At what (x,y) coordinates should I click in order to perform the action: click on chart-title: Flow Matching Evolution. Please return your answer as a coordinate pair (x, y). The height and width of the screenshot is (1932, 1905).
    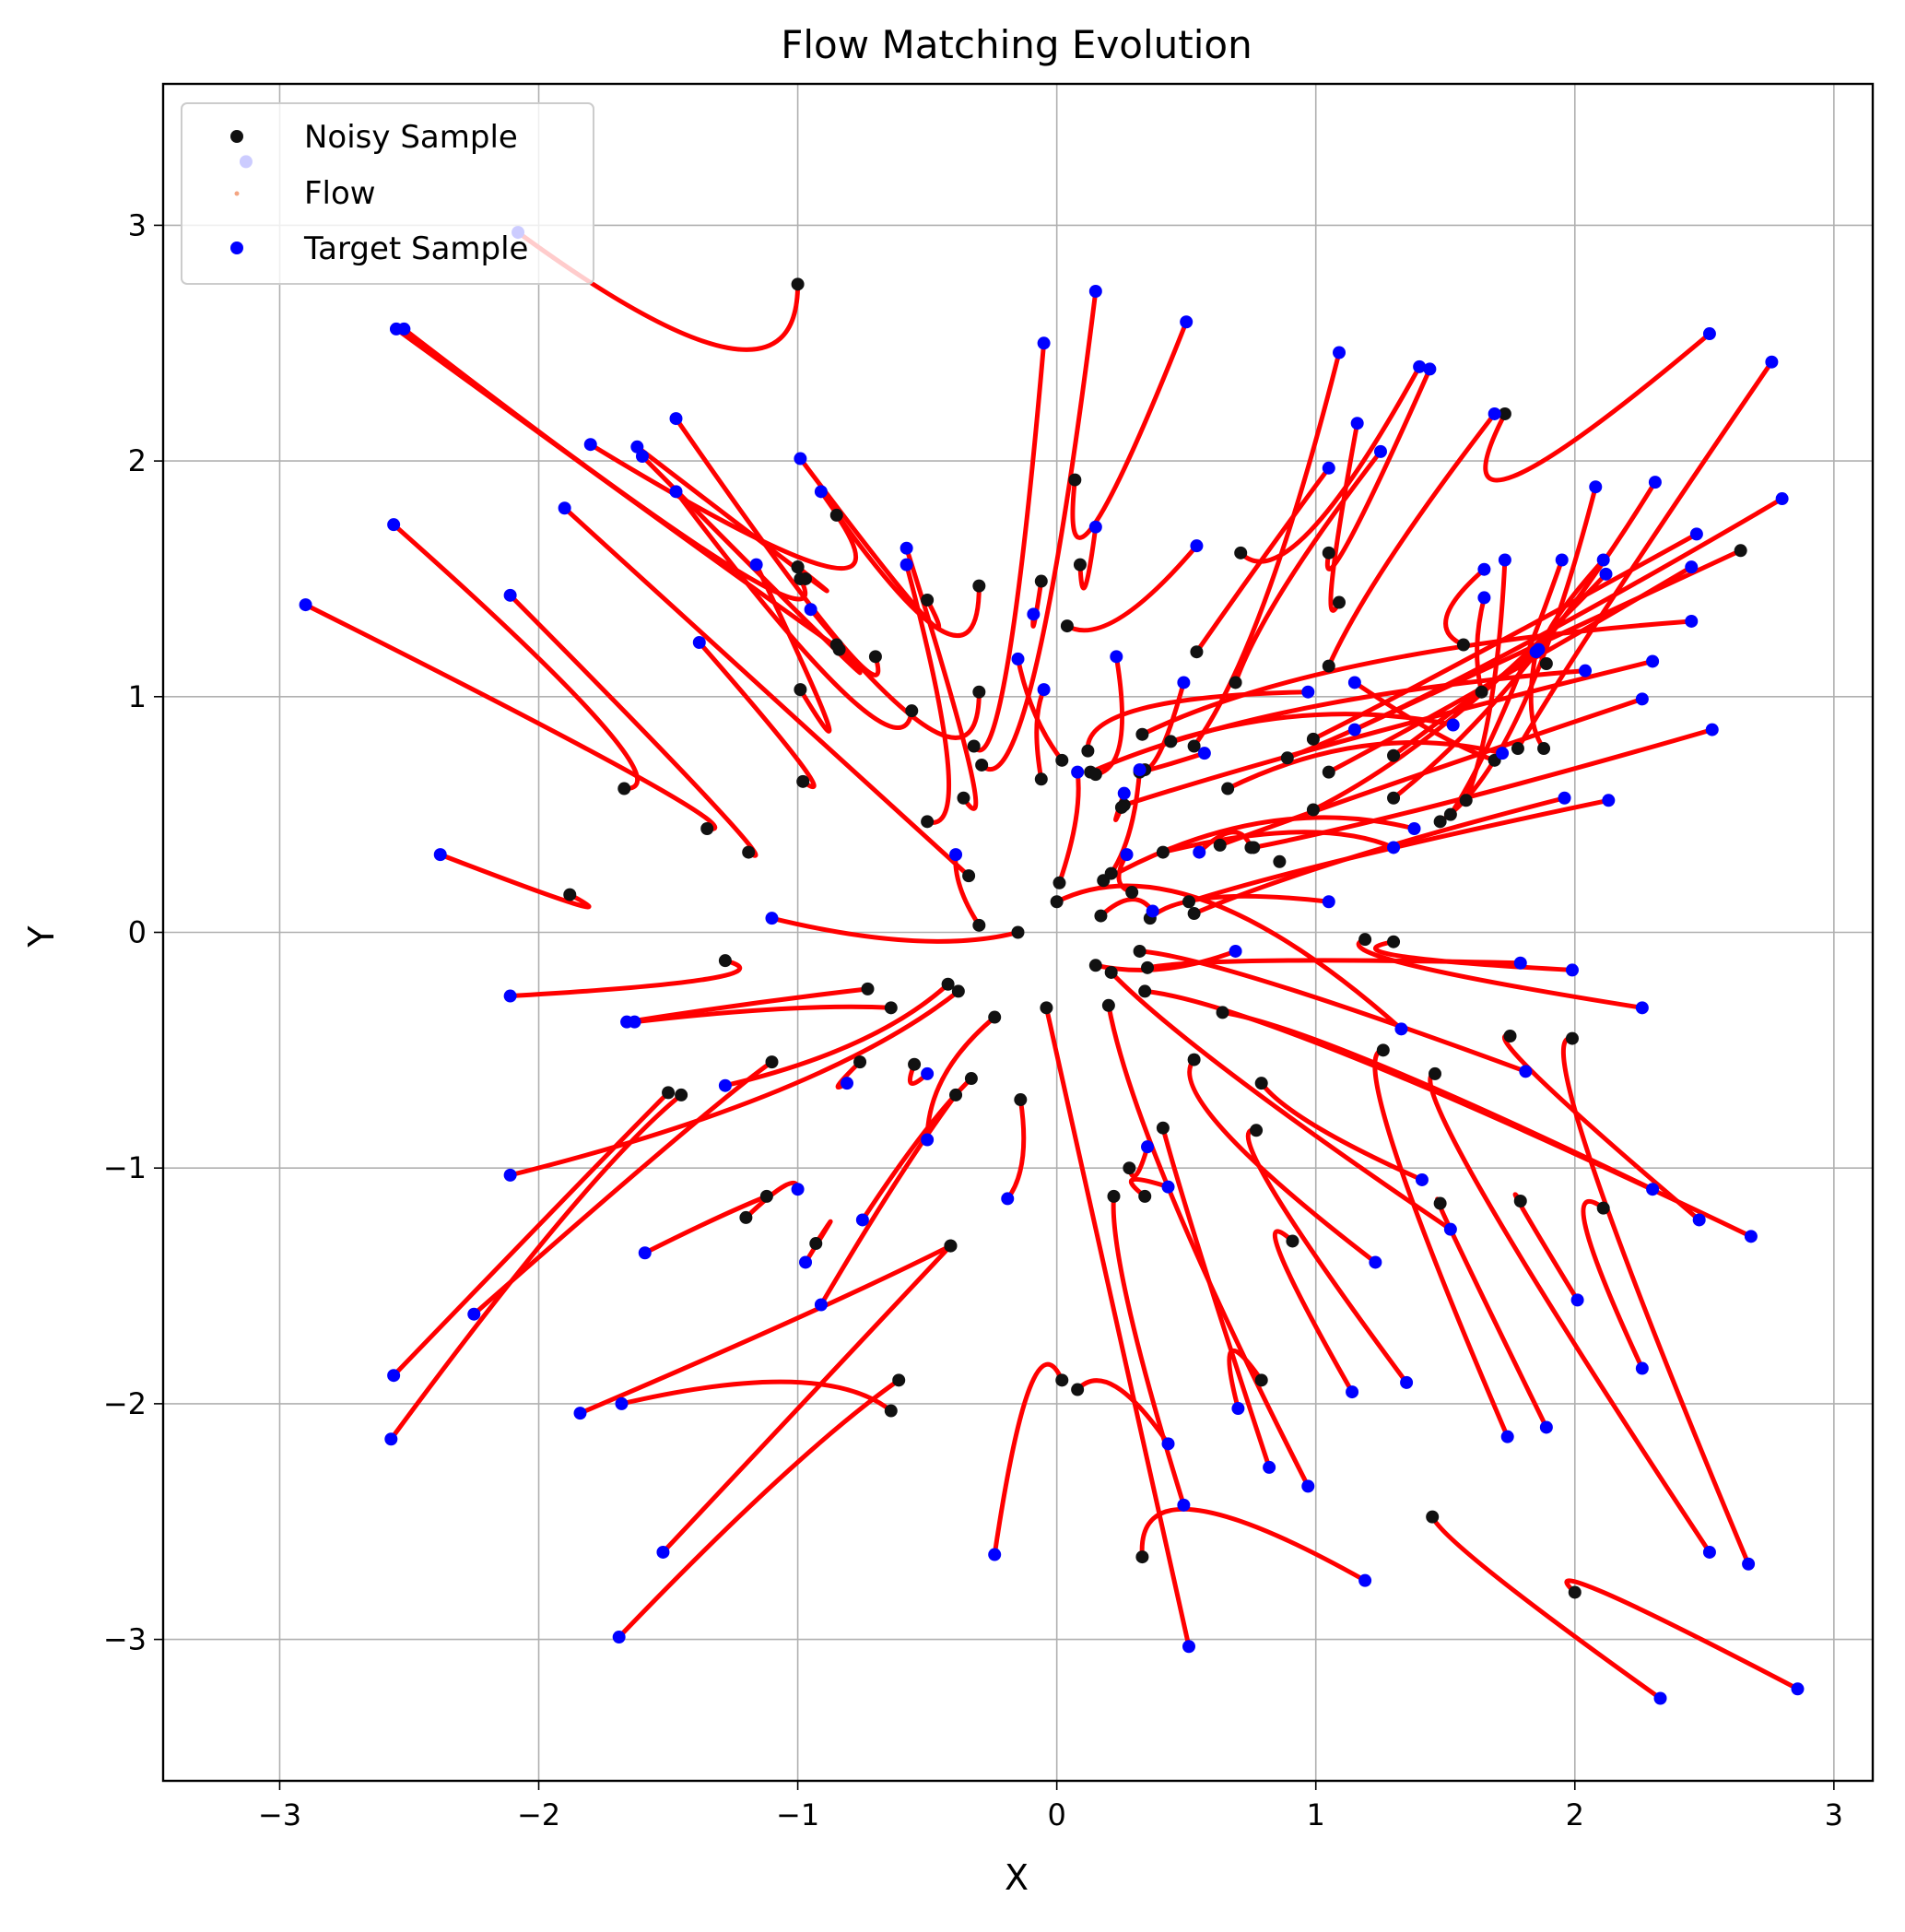
    Looking at the image, I should click on (1016, 44).